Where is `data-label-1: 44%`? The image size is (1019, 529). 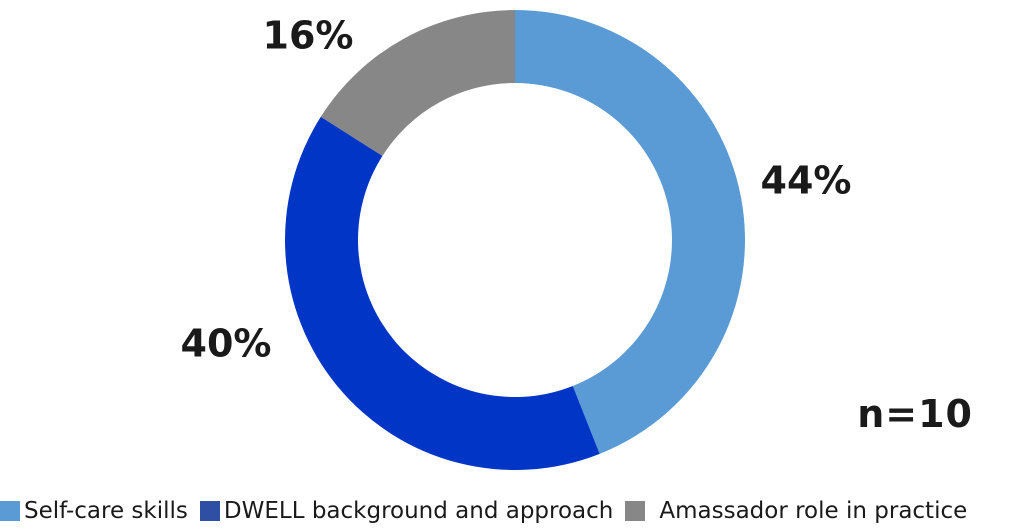
data-label-1: 44% is located at coordinates (806, 181).